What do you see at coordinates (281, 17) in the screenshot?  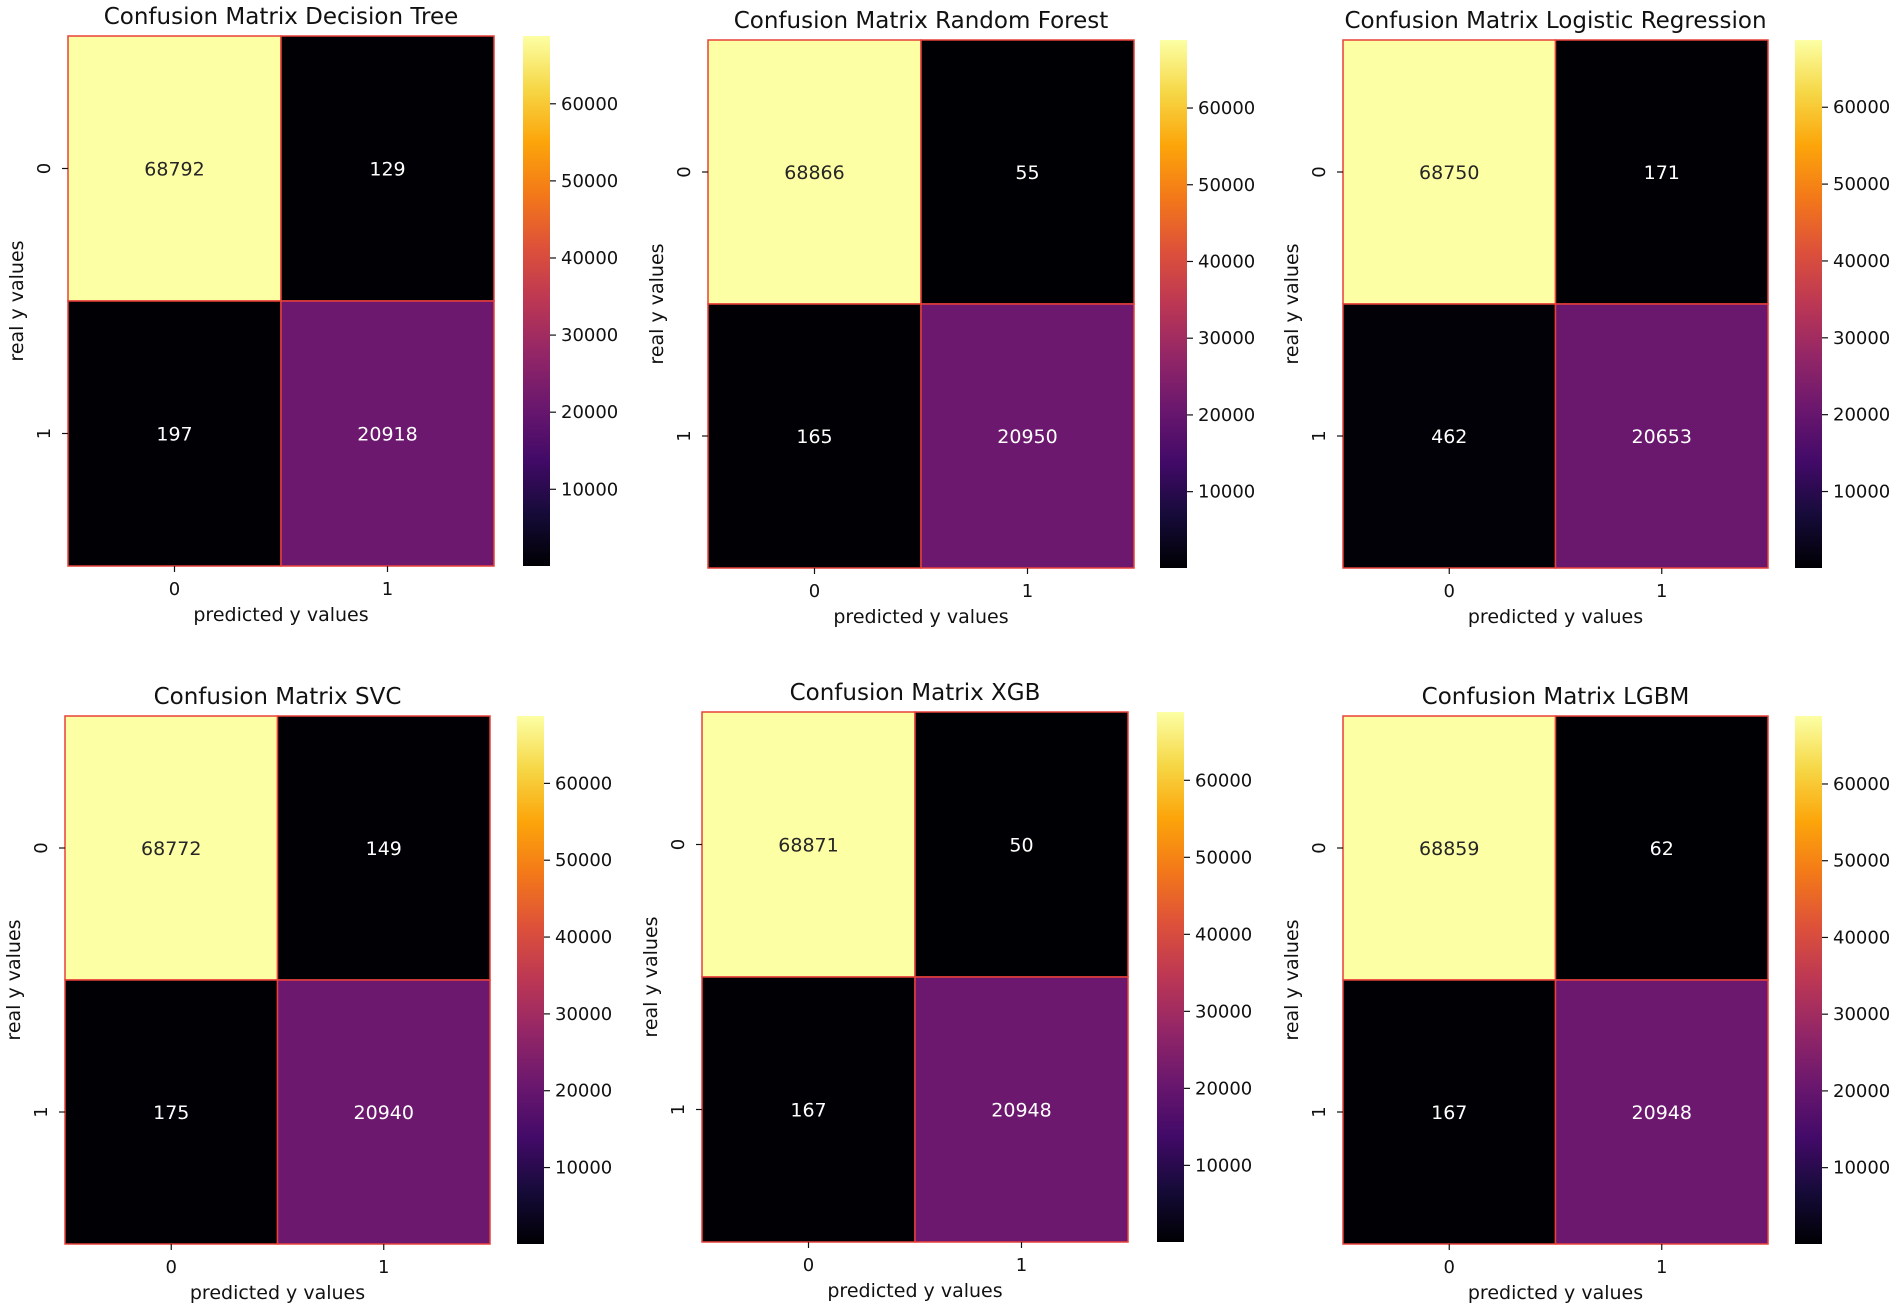 I see `chart-title: Confusion Matrix Decision Tree` at bounding box center [281, 17].